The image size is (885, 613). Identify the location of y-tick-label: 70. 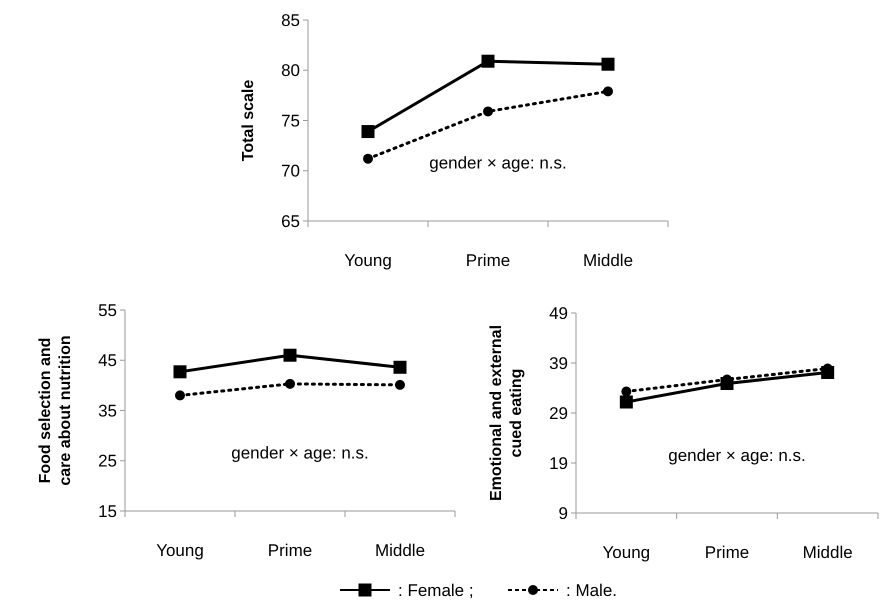
(290, 171).